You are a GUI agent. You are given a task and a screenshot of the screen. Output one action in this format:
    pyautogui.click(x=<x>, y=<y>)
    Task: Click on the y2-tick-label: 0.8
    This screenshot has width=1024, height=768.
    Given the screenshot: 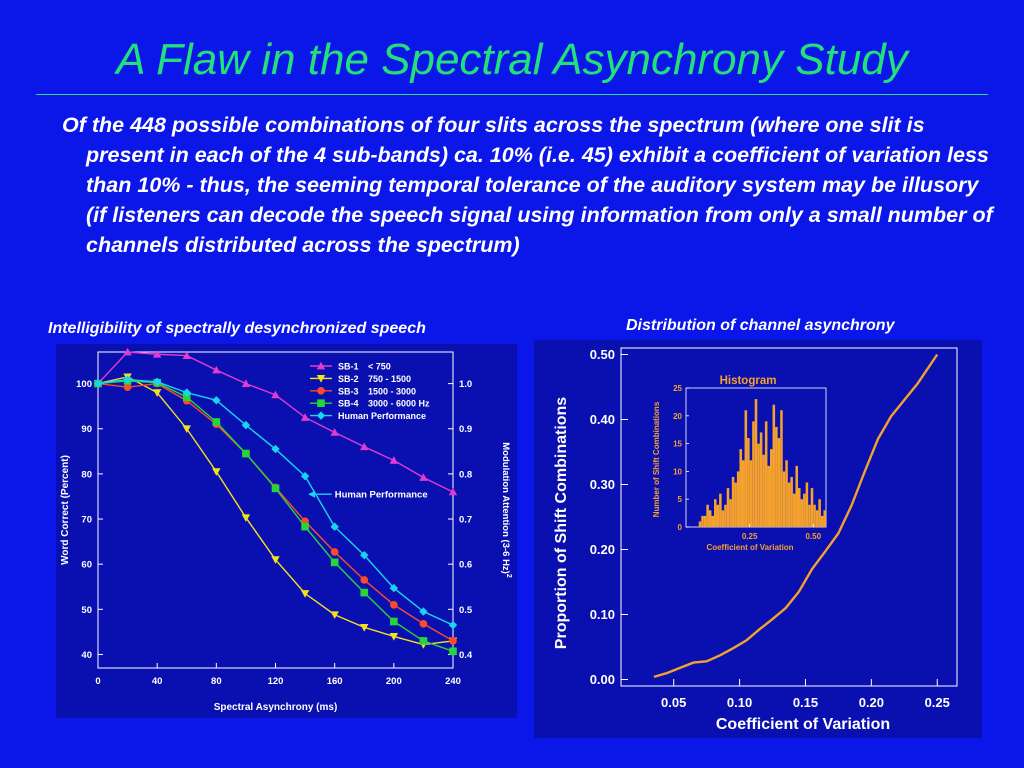 What is the action you would take?
    pyautogui.click(x=465, y=474)
    